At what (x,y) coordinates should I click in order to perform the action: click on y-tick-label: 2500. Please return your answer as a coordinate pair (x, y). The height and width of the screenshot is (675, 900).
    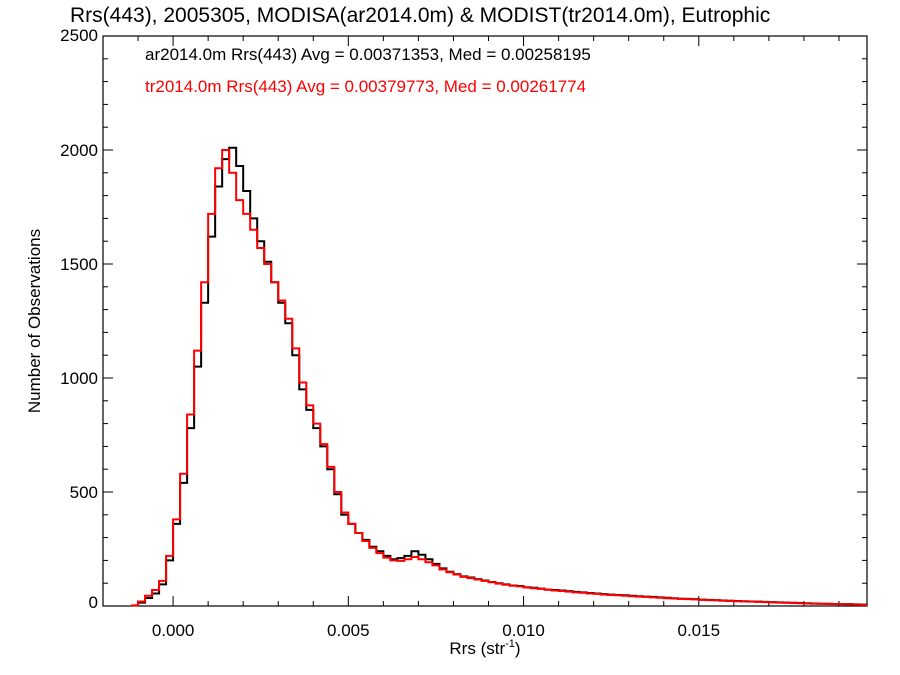
    Looking at the image, I should click on (79, 35).